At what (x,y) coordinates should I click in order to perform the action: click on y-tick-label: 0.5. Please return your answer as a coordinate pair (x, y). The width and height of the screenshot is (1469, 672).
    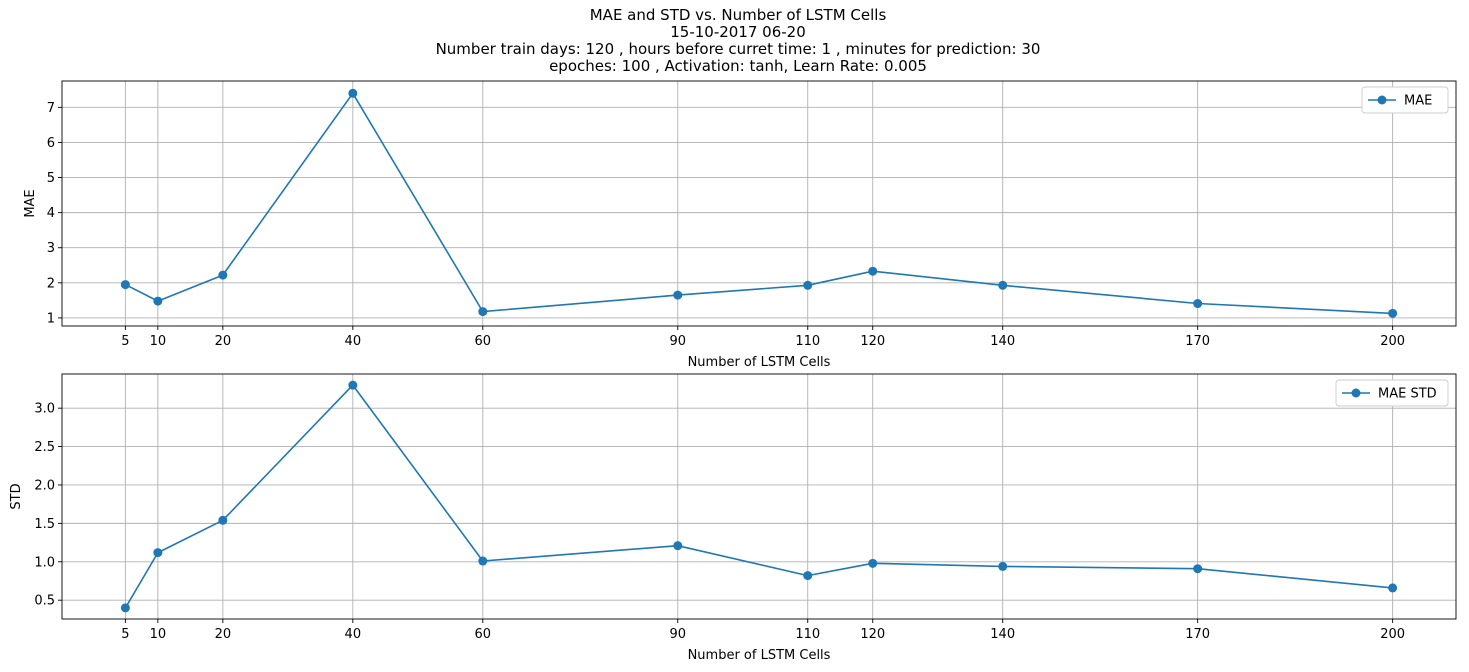
    Looking at the image, I should click on (44, 601).